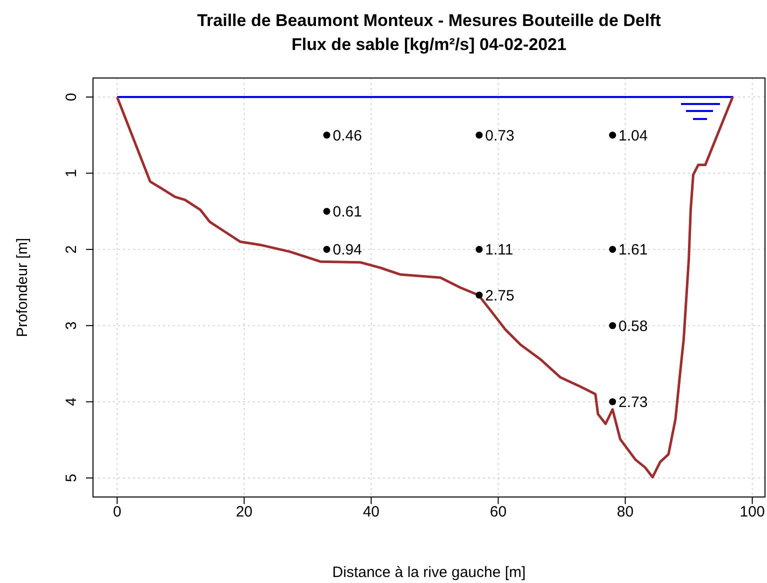 This screenshot has width=767, height=583. Describe the element at coordinates (633, 403) in the screenshot. I see `annotation: 2.73` at that location.